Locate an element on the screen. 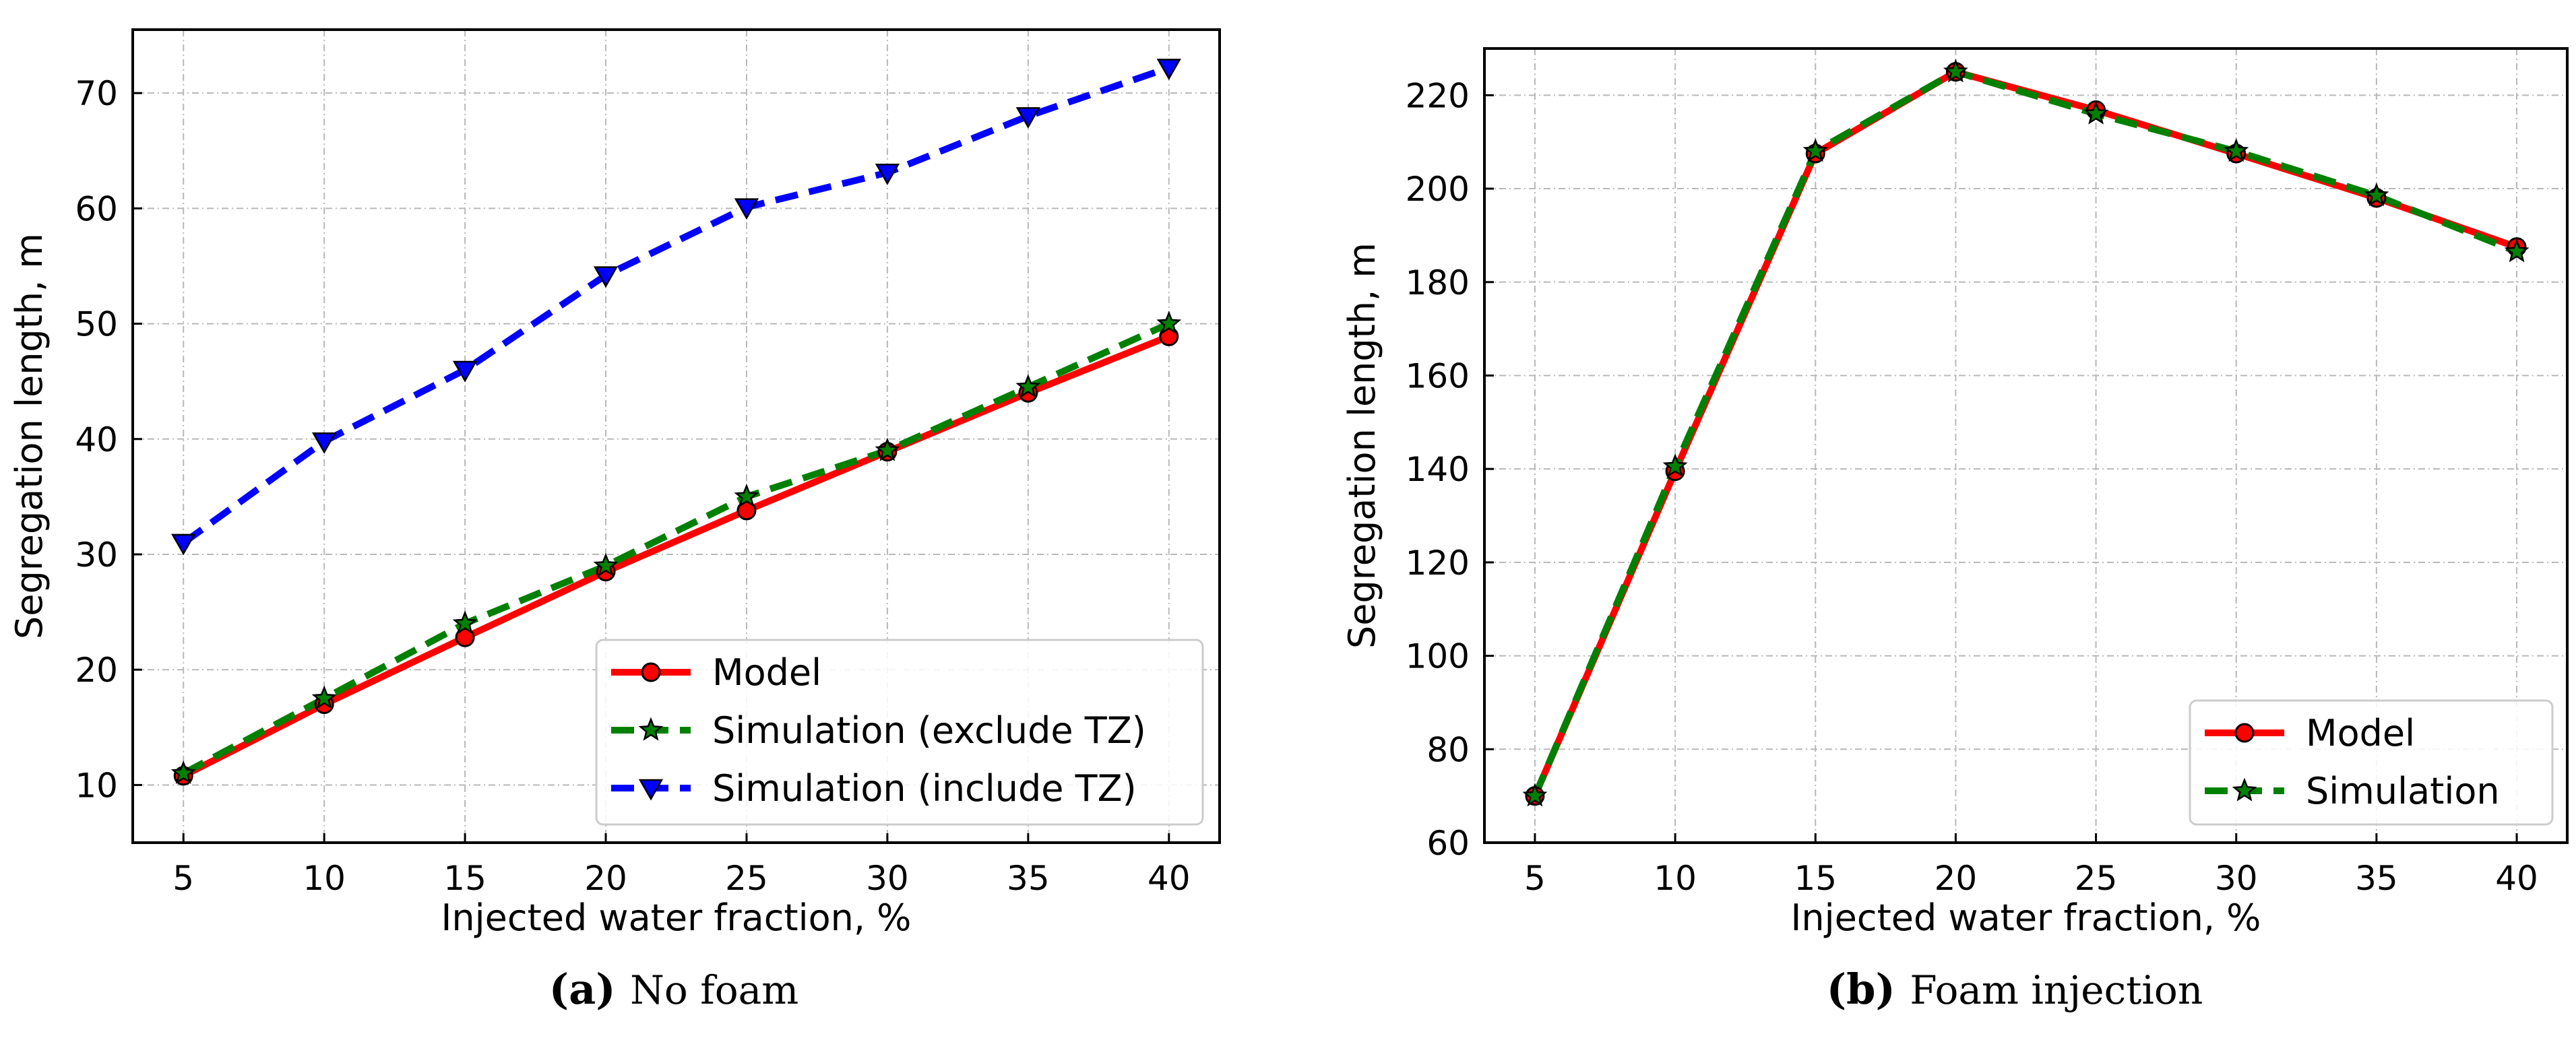 The image size is (2576, 1038). legend-box is located at coordinates (899, 732).